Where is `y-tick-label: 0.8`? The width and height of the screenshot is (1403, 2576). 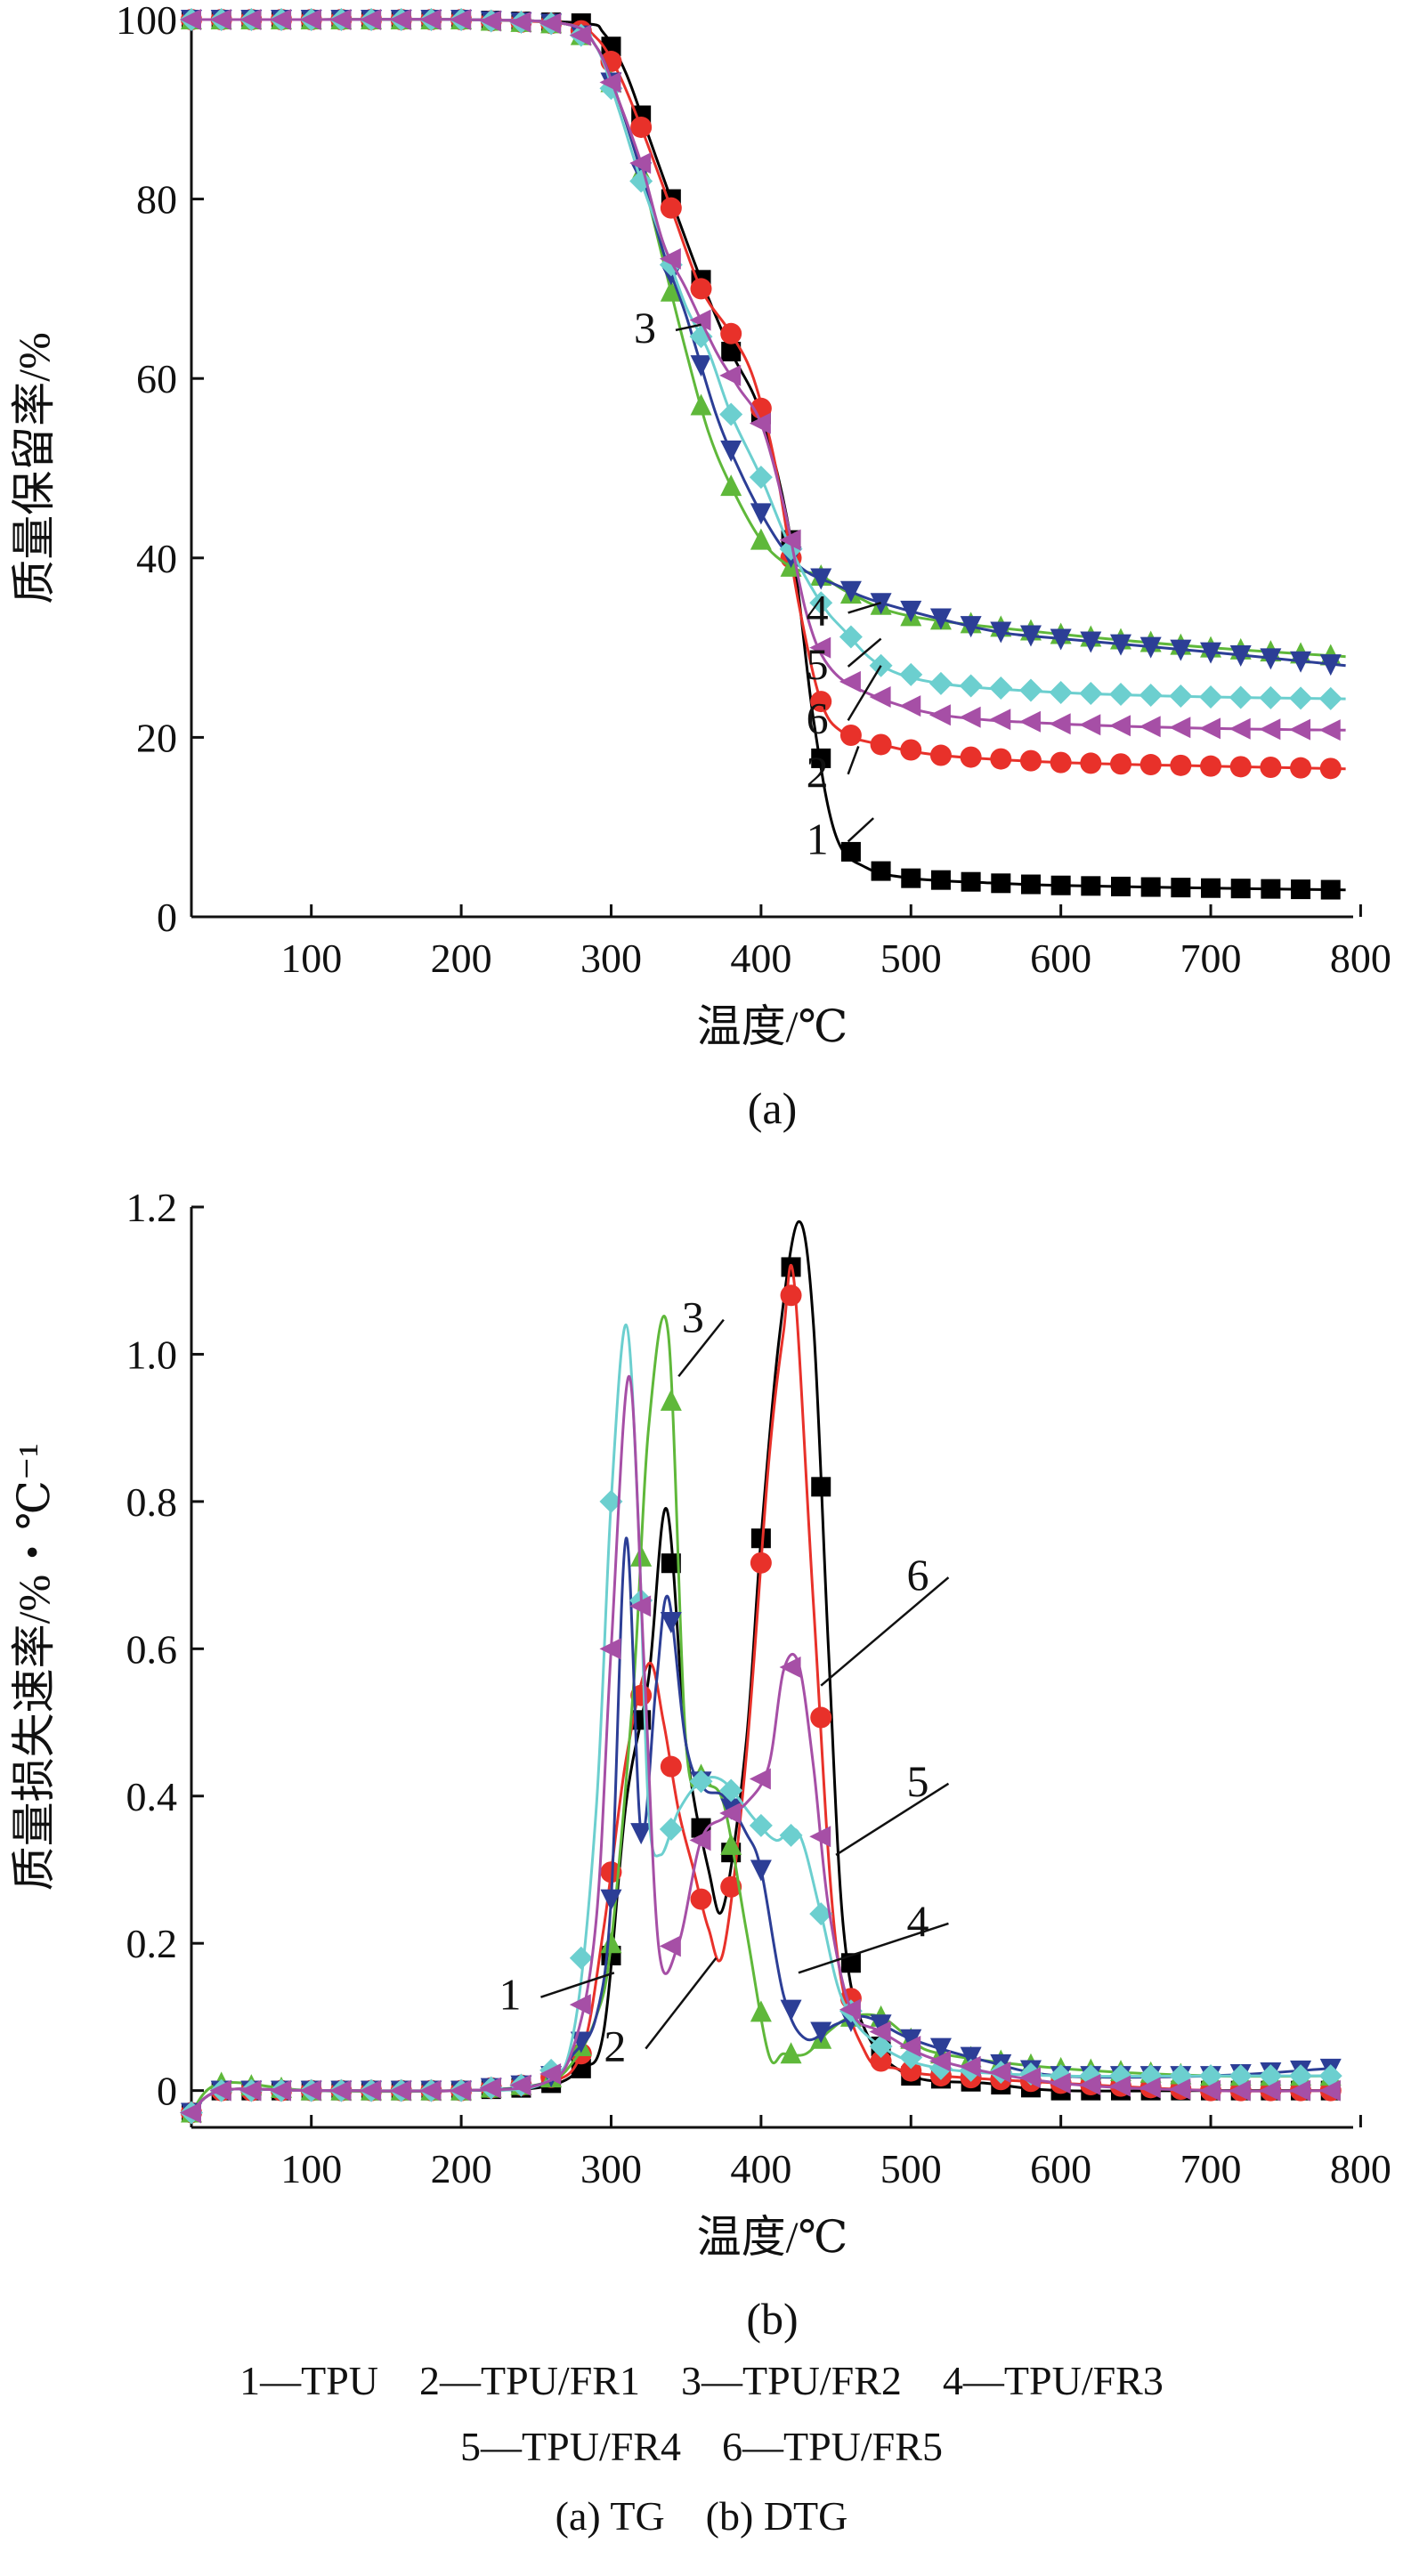 y-tick-label: 0.8 is located at coordinates (152, 1502).